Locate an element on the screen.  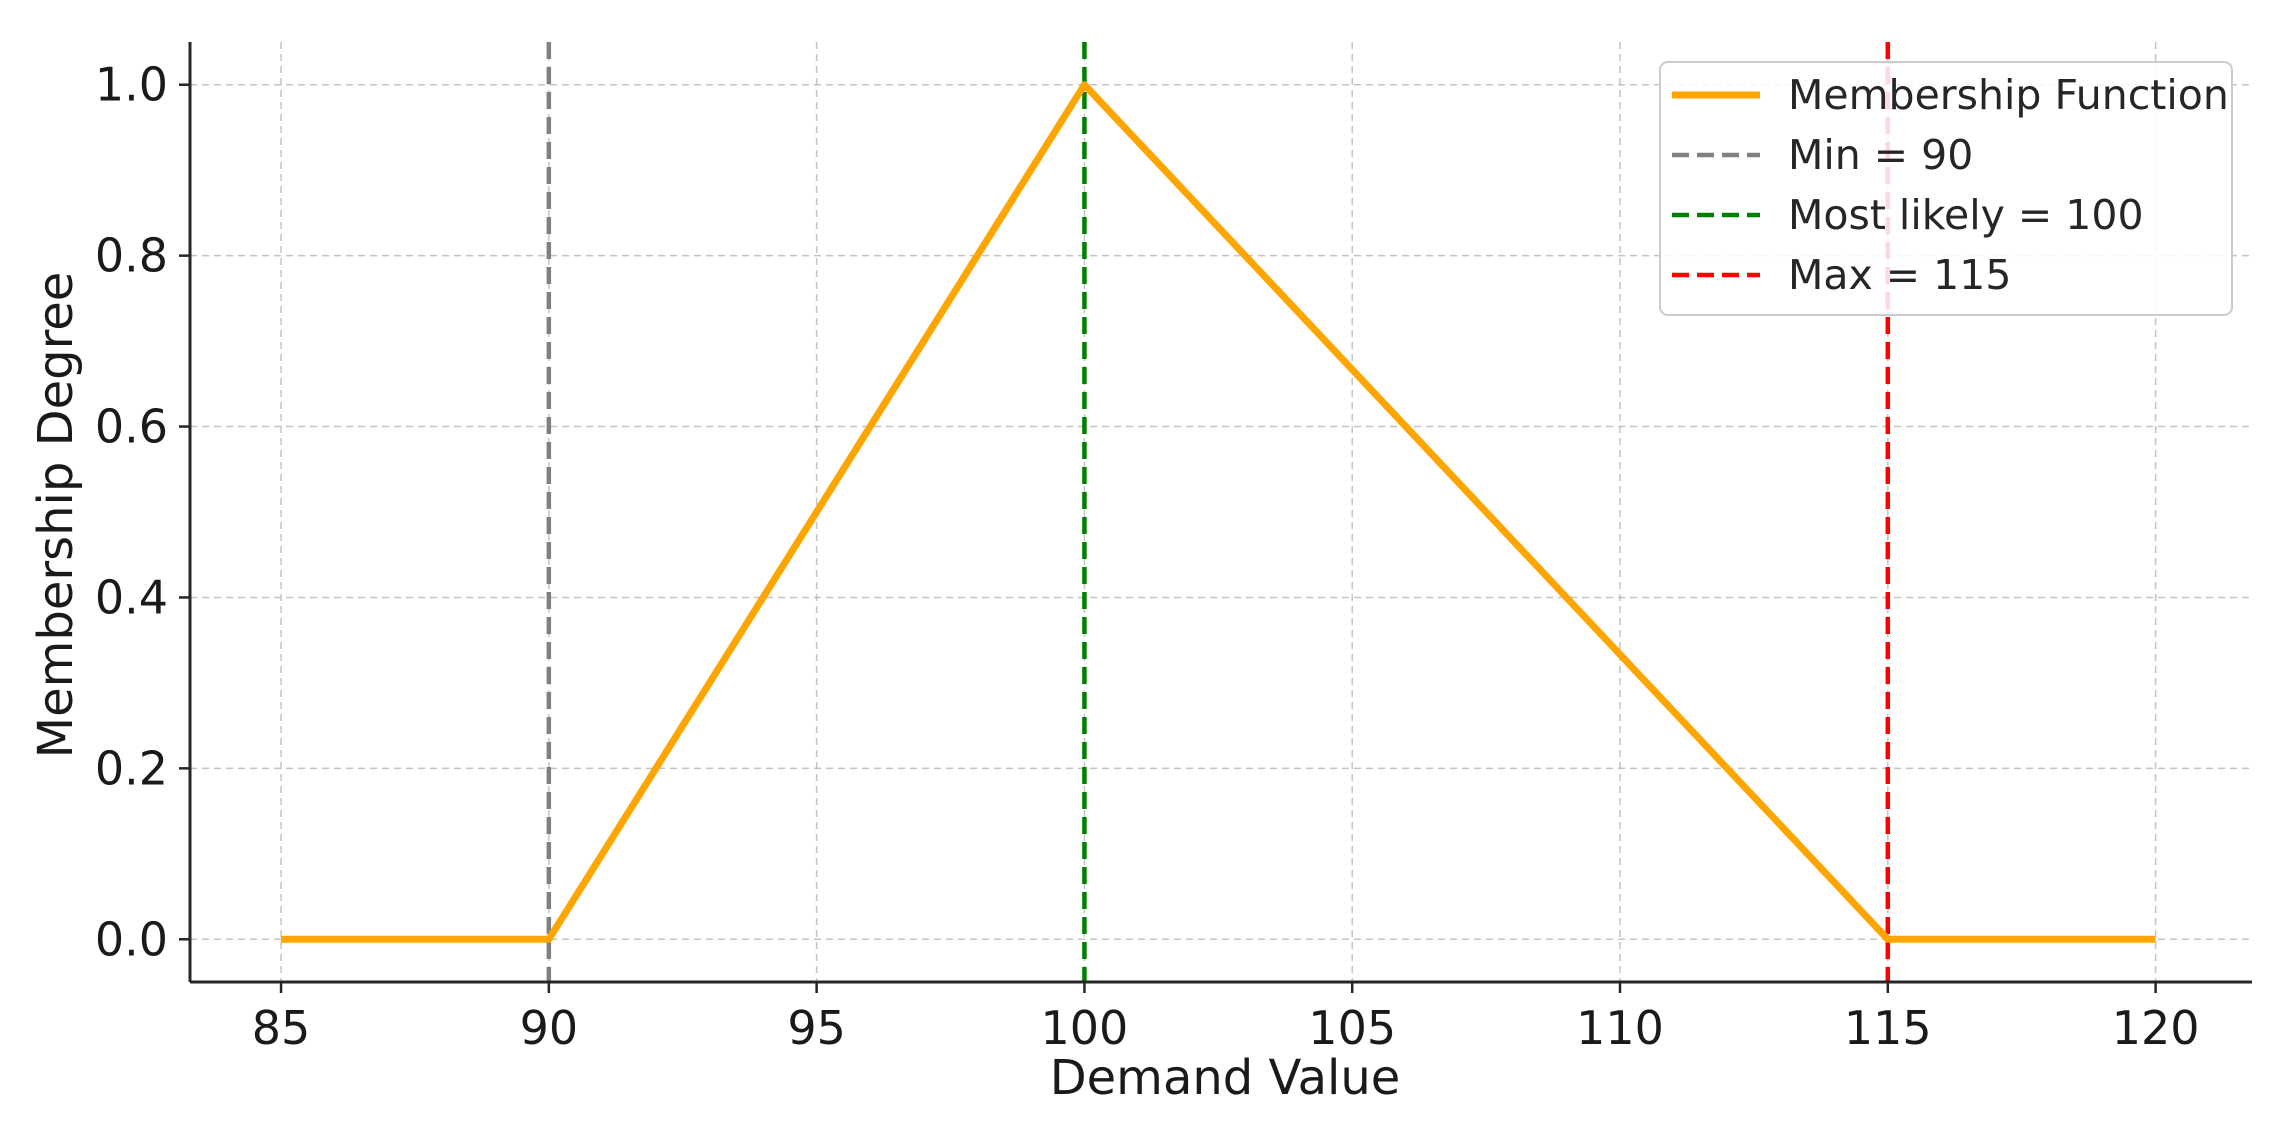
legend-item-membership-function: Membership Function is located at coordinates (1950, 95).